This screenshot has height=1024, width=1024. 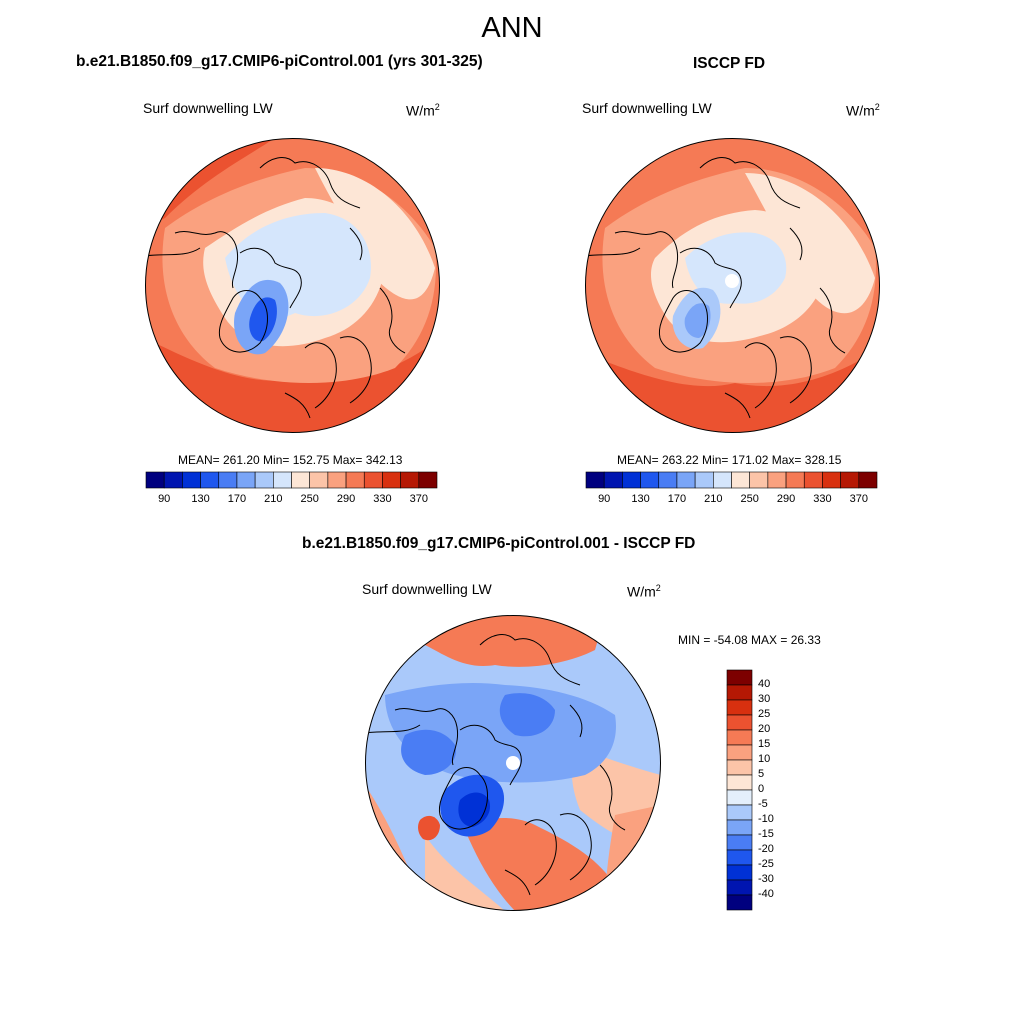 What do you see at coordinates (766, 894) in the screenshot?
I see `panel3-colorbar-tick-label: -40` at bounding box center [766, 894].